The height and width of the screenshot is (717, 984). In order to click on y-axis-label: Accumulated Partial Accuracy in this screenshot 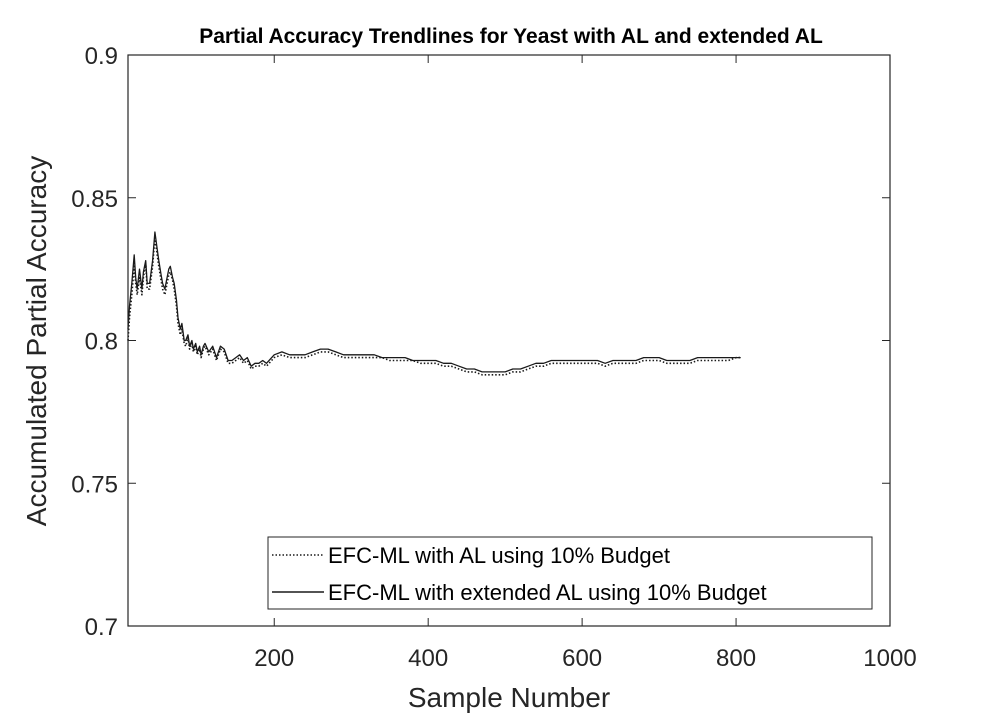, I will do `click(36, 341)`.